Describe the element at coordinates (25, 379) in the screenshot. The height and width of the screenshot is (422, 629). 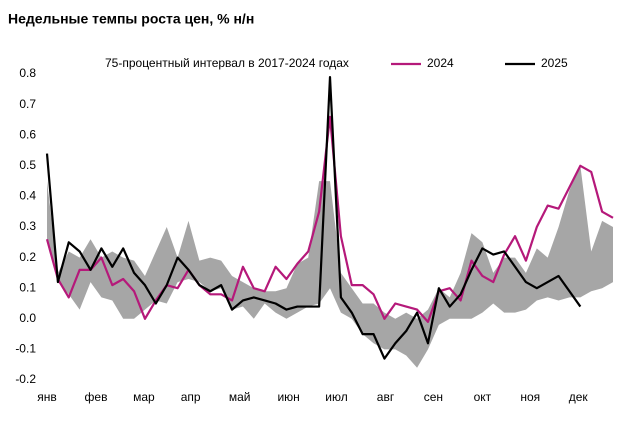
I see `y-tick-label: -0.2` at that location.